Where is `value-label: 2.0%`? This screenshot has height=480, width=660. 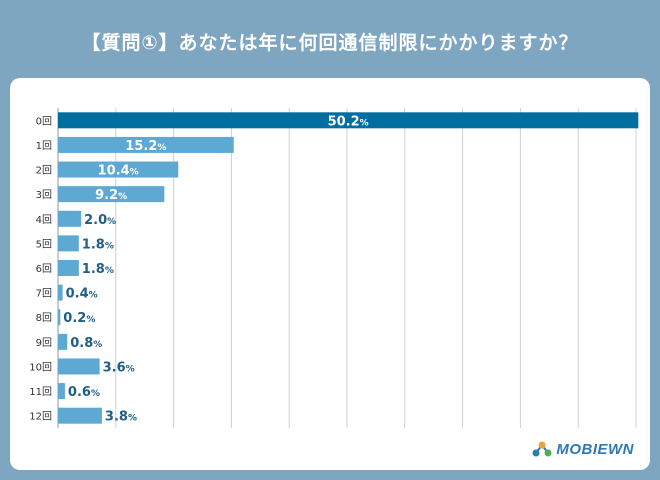
value-label: 2.0% is located at coordinates (100, 220).